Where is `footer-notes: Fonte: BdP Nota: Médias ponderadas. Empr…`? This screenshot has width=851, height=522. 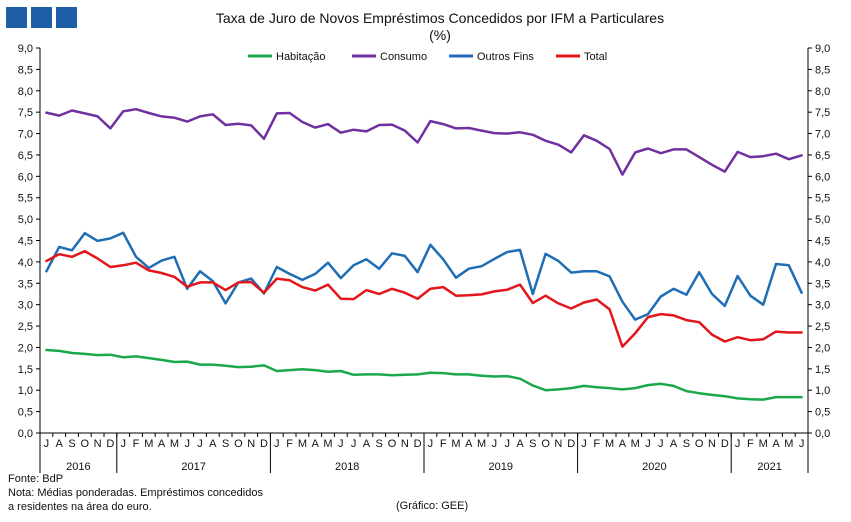 footer-notes: Fonte: BdP Nota: Médias ponderadas. Empr… is located at coordinates (135, 493).